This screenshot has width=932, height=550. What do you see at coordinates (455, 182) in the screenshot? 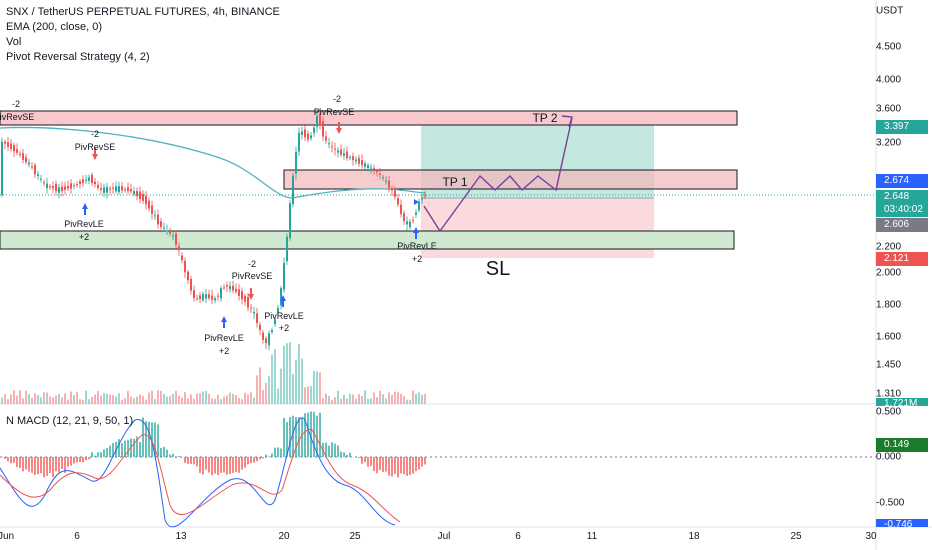
I see `tp1-label: TP 1` at bounding box center [455, 182].